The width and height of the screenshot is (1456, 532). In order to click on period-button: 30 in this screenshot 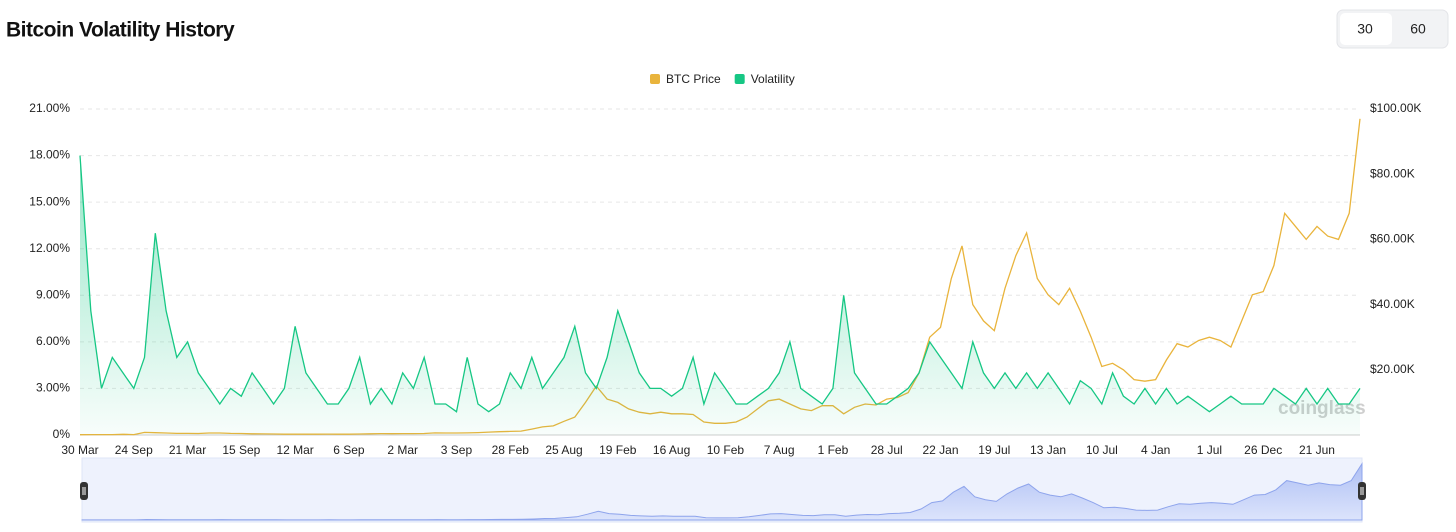, I will do `click(1365, 29)`.